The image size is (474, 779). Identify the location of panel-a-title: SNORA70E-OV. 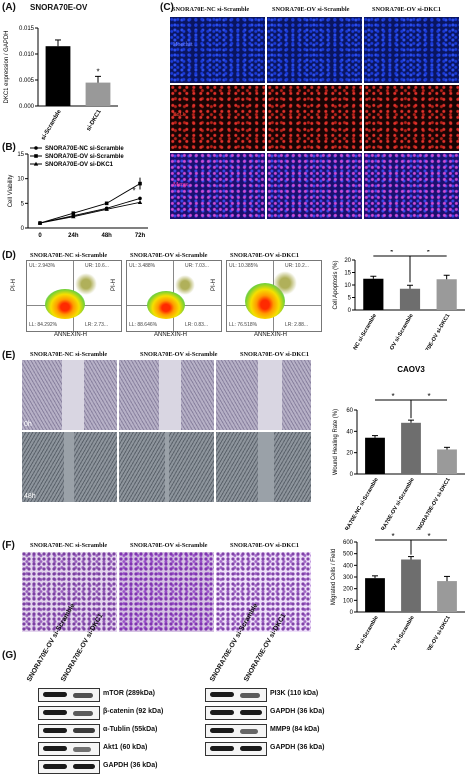
(59, 7).